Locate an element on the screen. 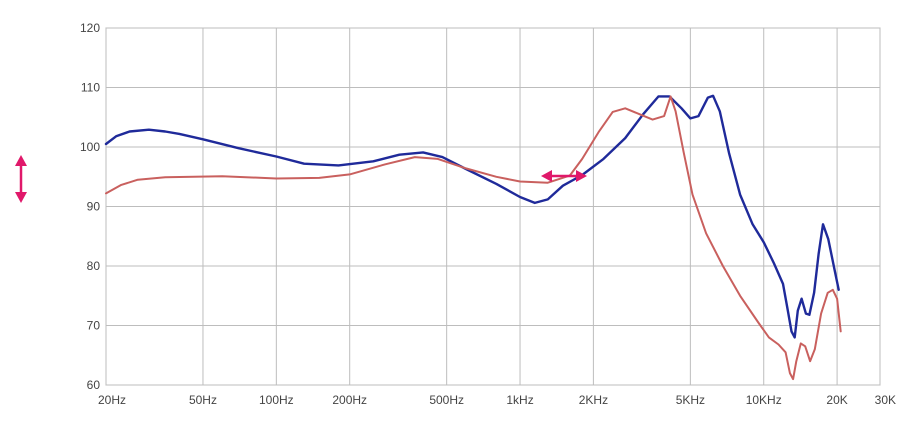  x-tick-label: 2KHz is located at coordinates (593, 400).